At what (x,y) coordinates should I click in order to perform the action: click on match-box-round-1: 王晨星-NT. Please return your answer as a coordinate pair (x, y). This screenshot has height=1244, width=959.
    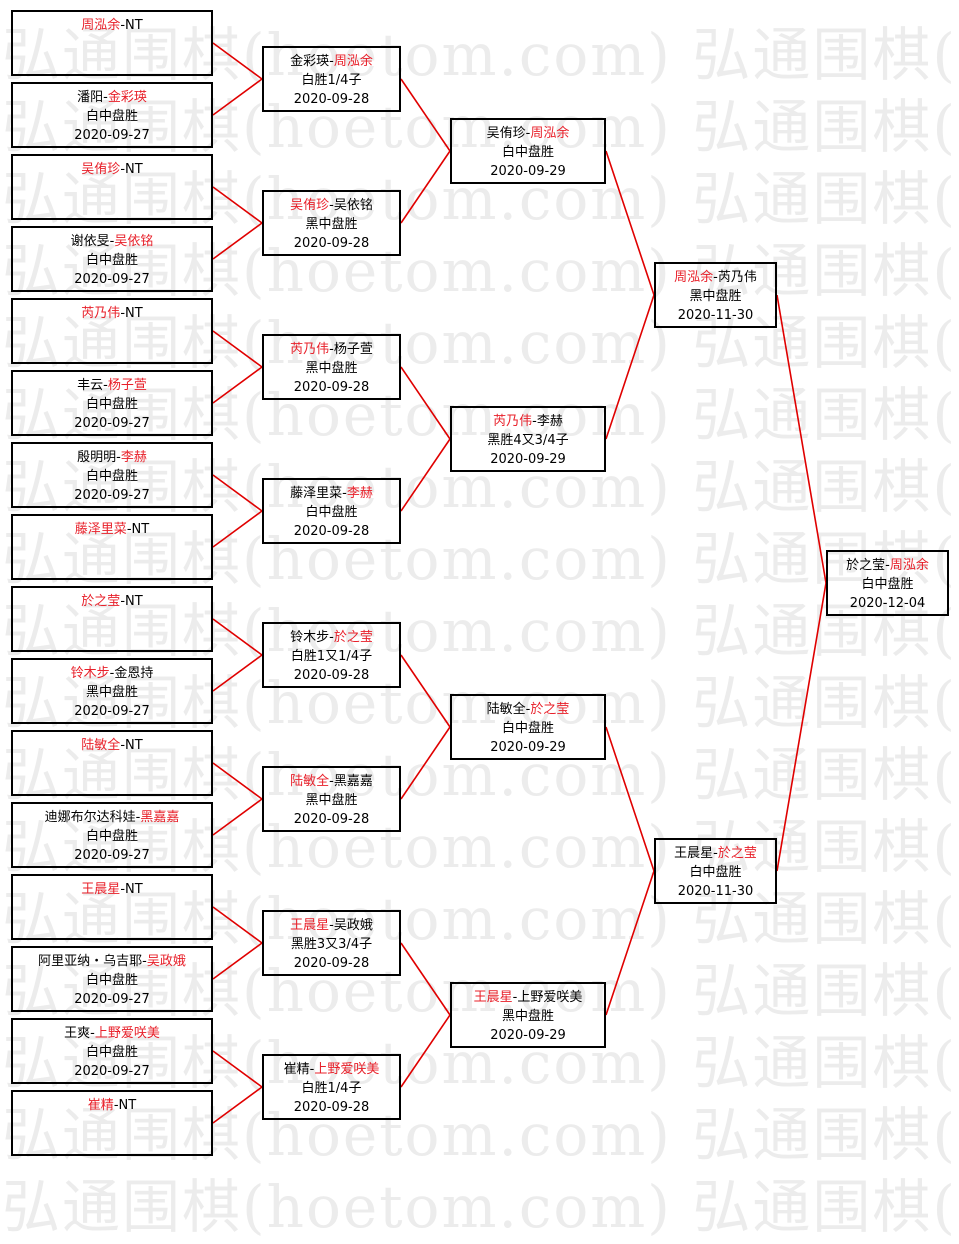
    Looking at the image, I should click on (112, 907).